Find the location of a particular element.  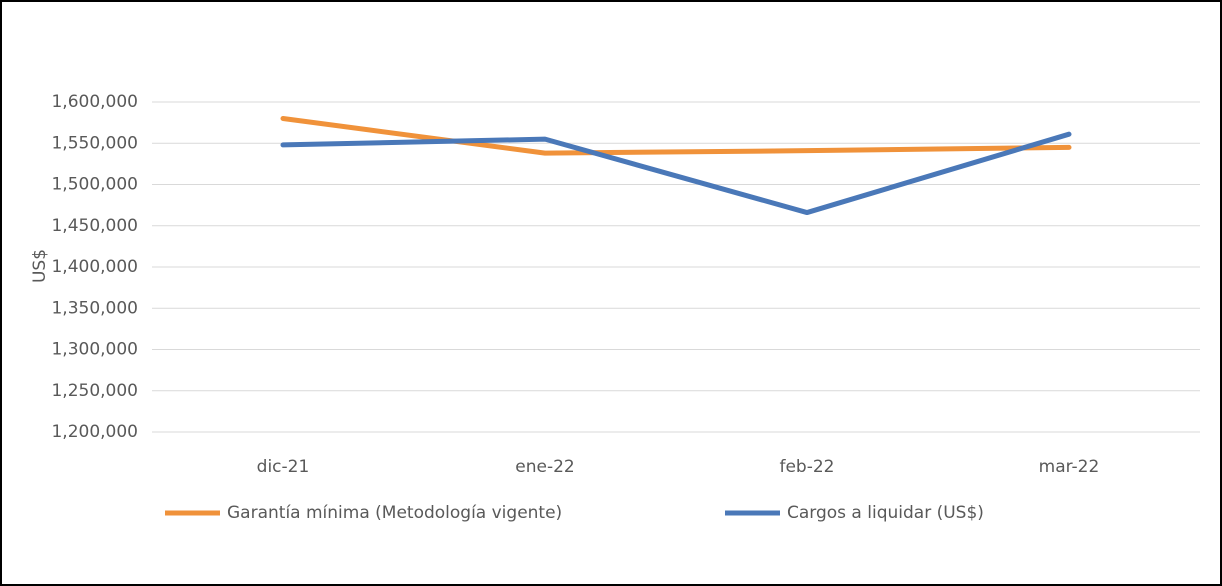

y-tick-label: 1,350,000 is located at coordinates (94, 308).